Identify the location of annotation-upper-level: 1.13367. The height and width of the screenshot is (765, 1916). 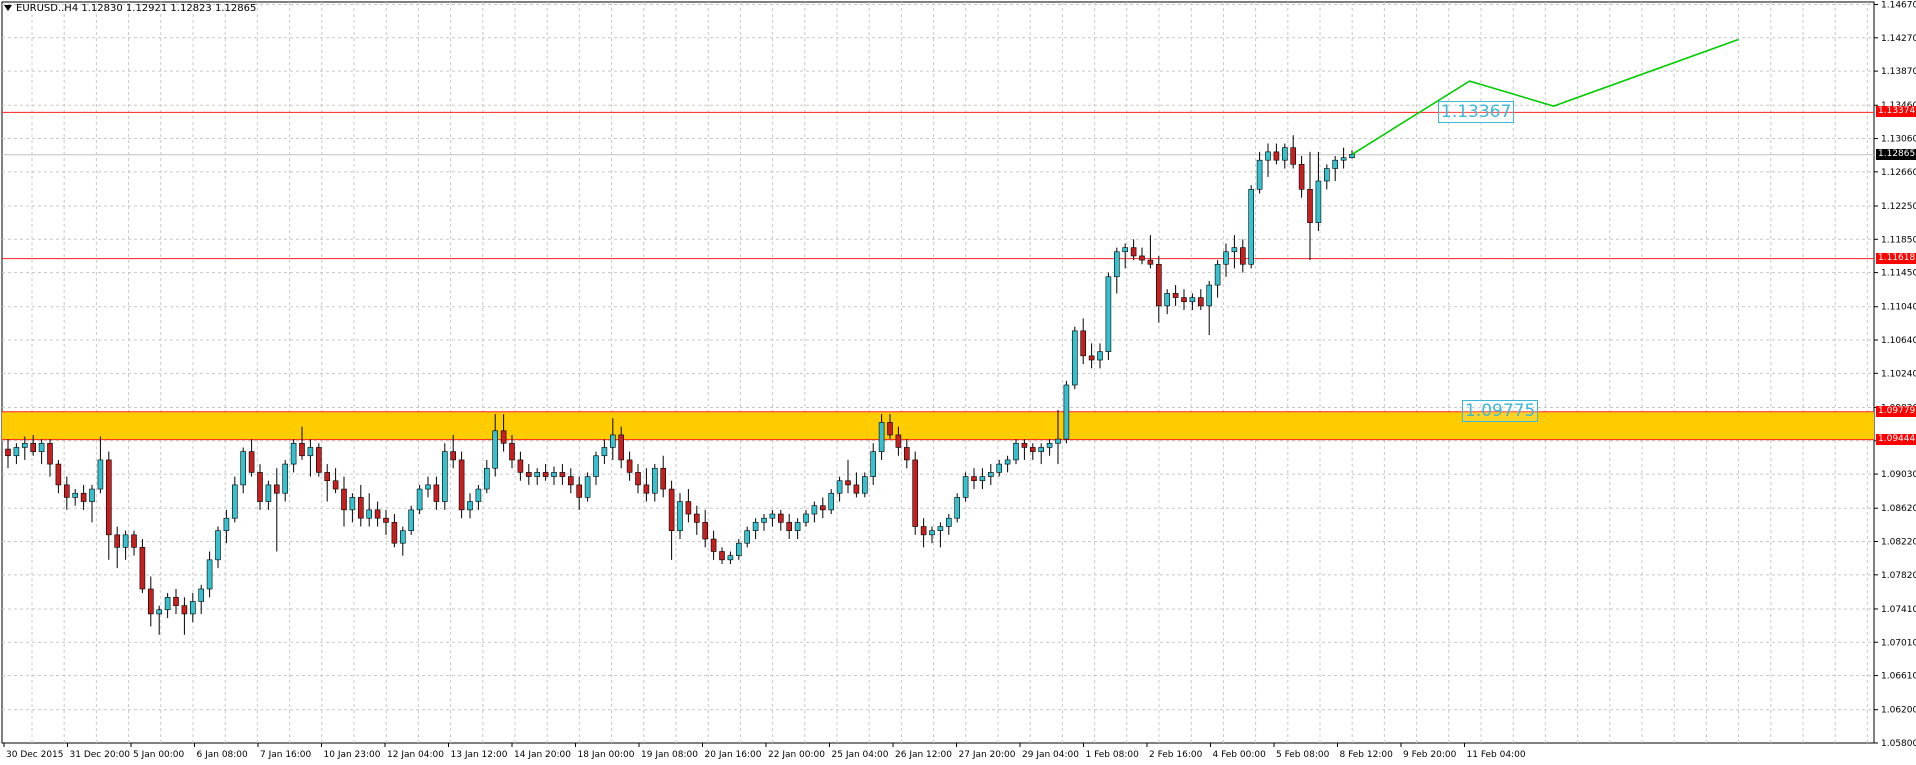
(1476, 112).